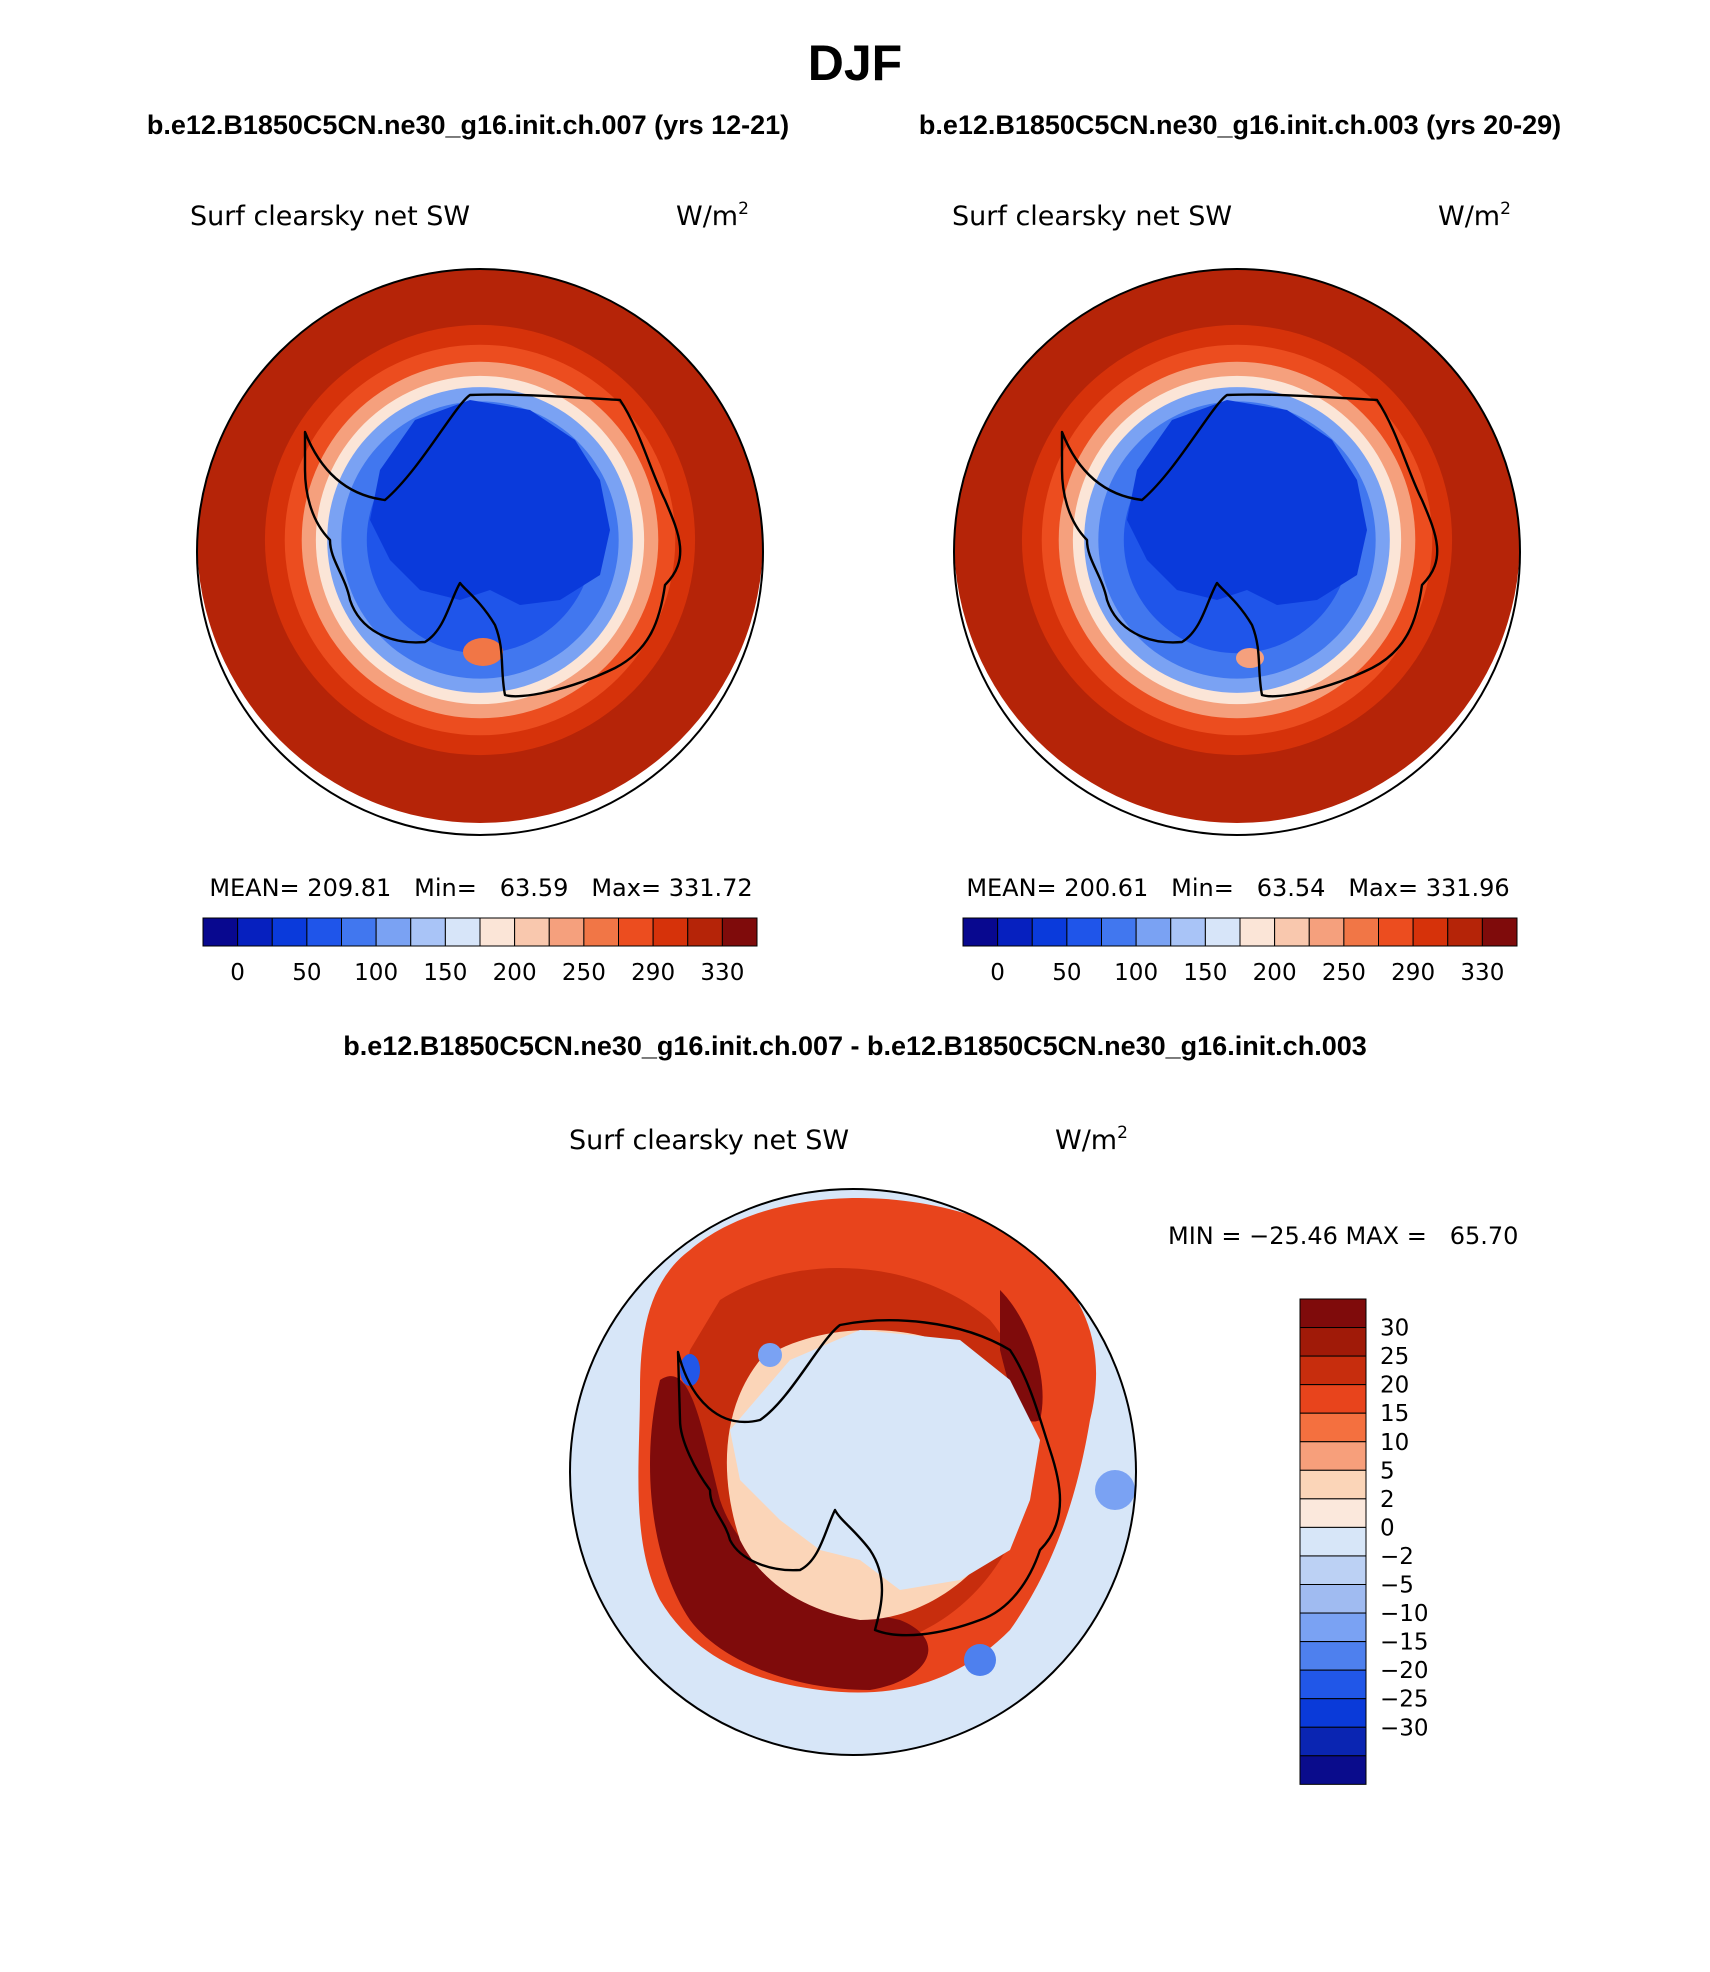  Describe the element at coordinates (653, 973) in the screenshot. I see `left-colorbar-label-6: 290` at that location.